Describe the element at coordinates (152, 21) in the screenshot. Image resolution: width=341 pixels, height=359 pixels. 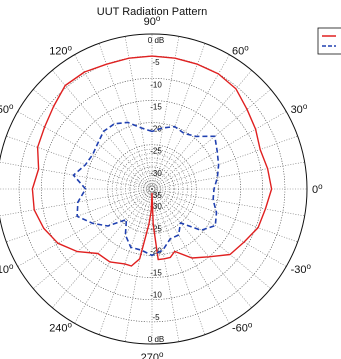
I see `angle-tick-label: 90o` at that location.